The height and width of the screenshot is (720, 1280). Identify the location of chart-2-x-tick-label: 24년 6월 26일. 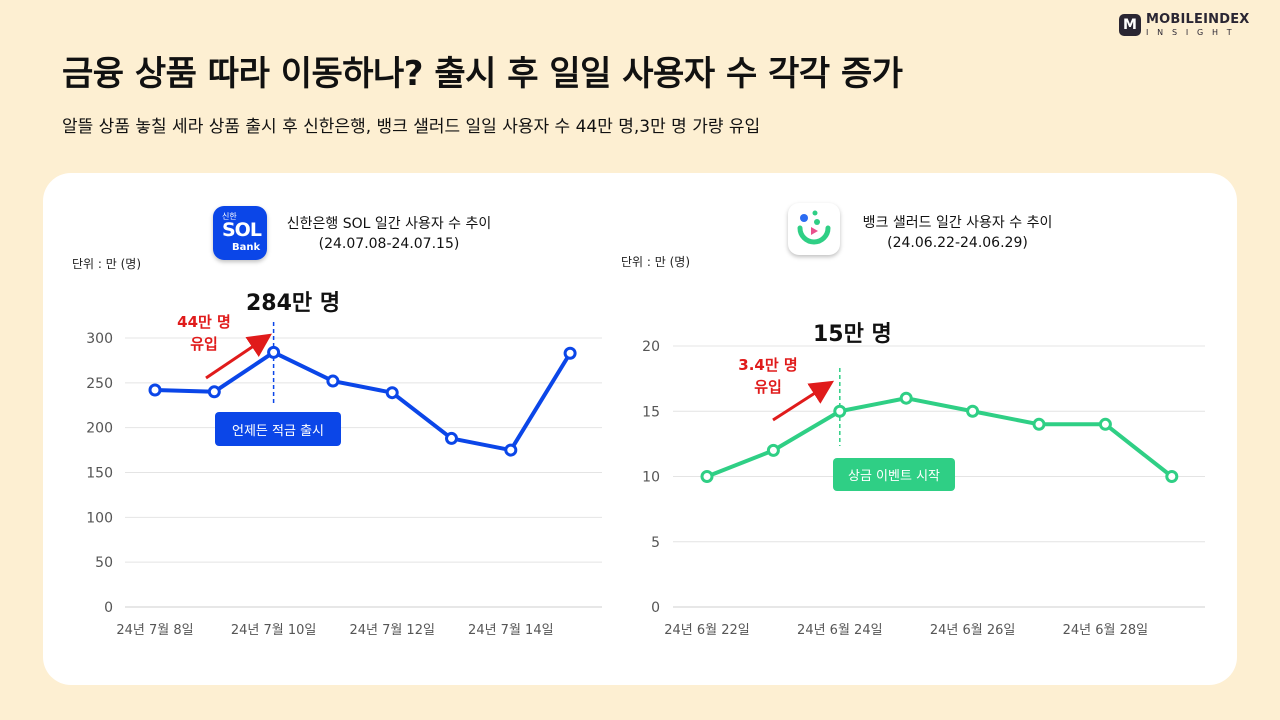
(973, 630).